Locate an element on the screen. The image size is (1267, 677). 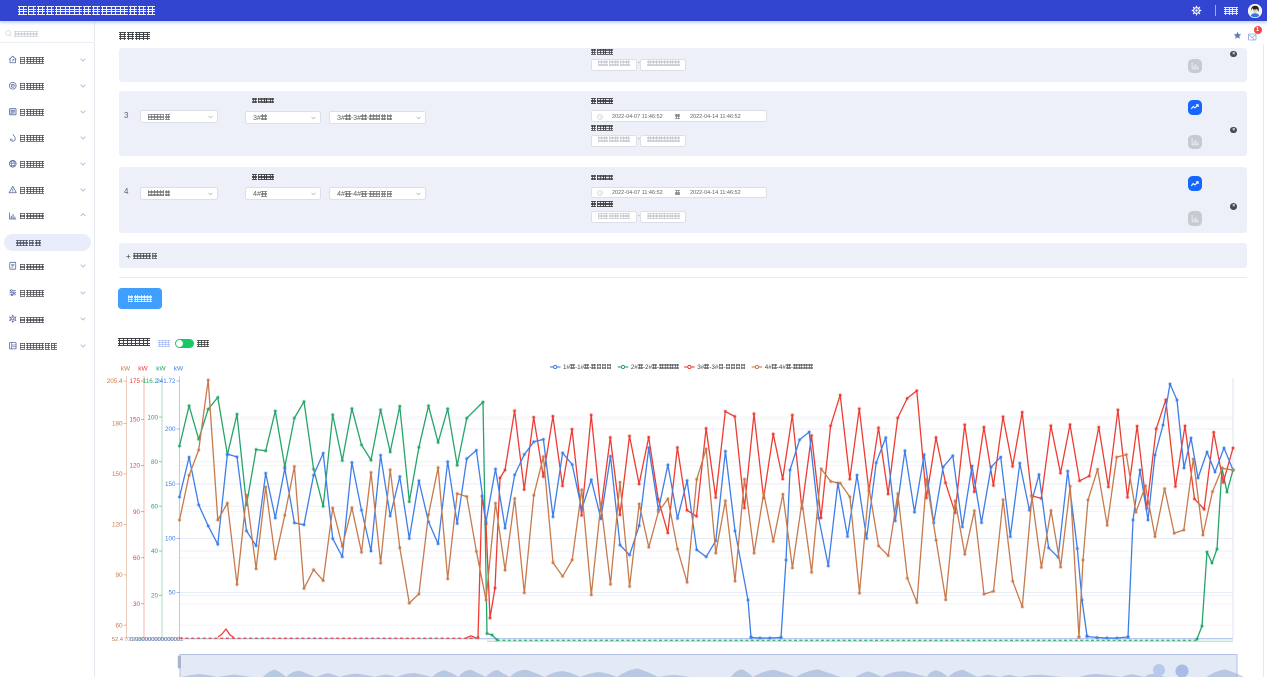
svg-text: 50 is located at coordinates (172, 593).